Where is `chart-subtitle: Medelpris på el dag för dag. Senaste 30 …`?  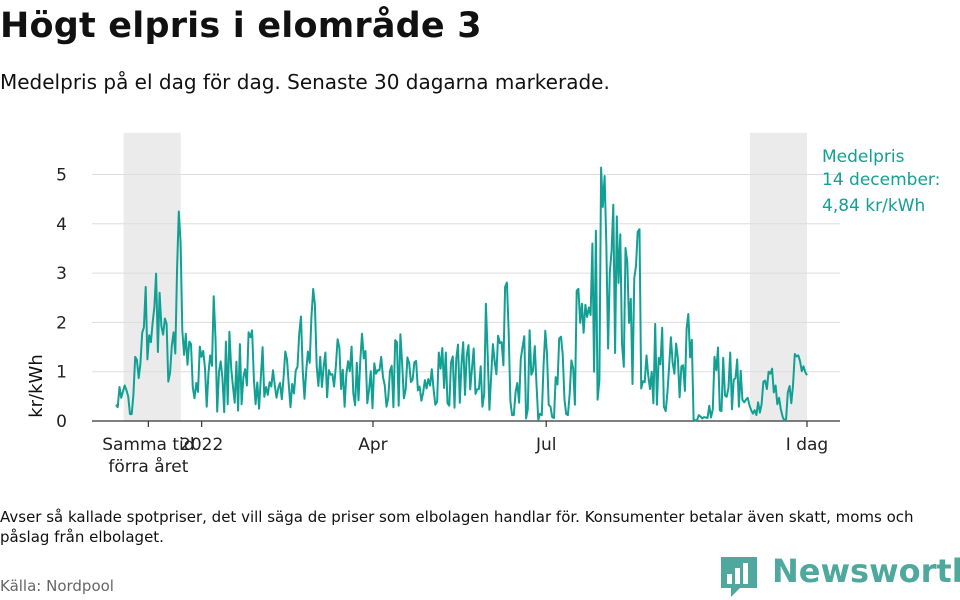
chart-subtitle: Medelpris på el dag för dag. Senaste 30 … is located at coordinates (305, 82).